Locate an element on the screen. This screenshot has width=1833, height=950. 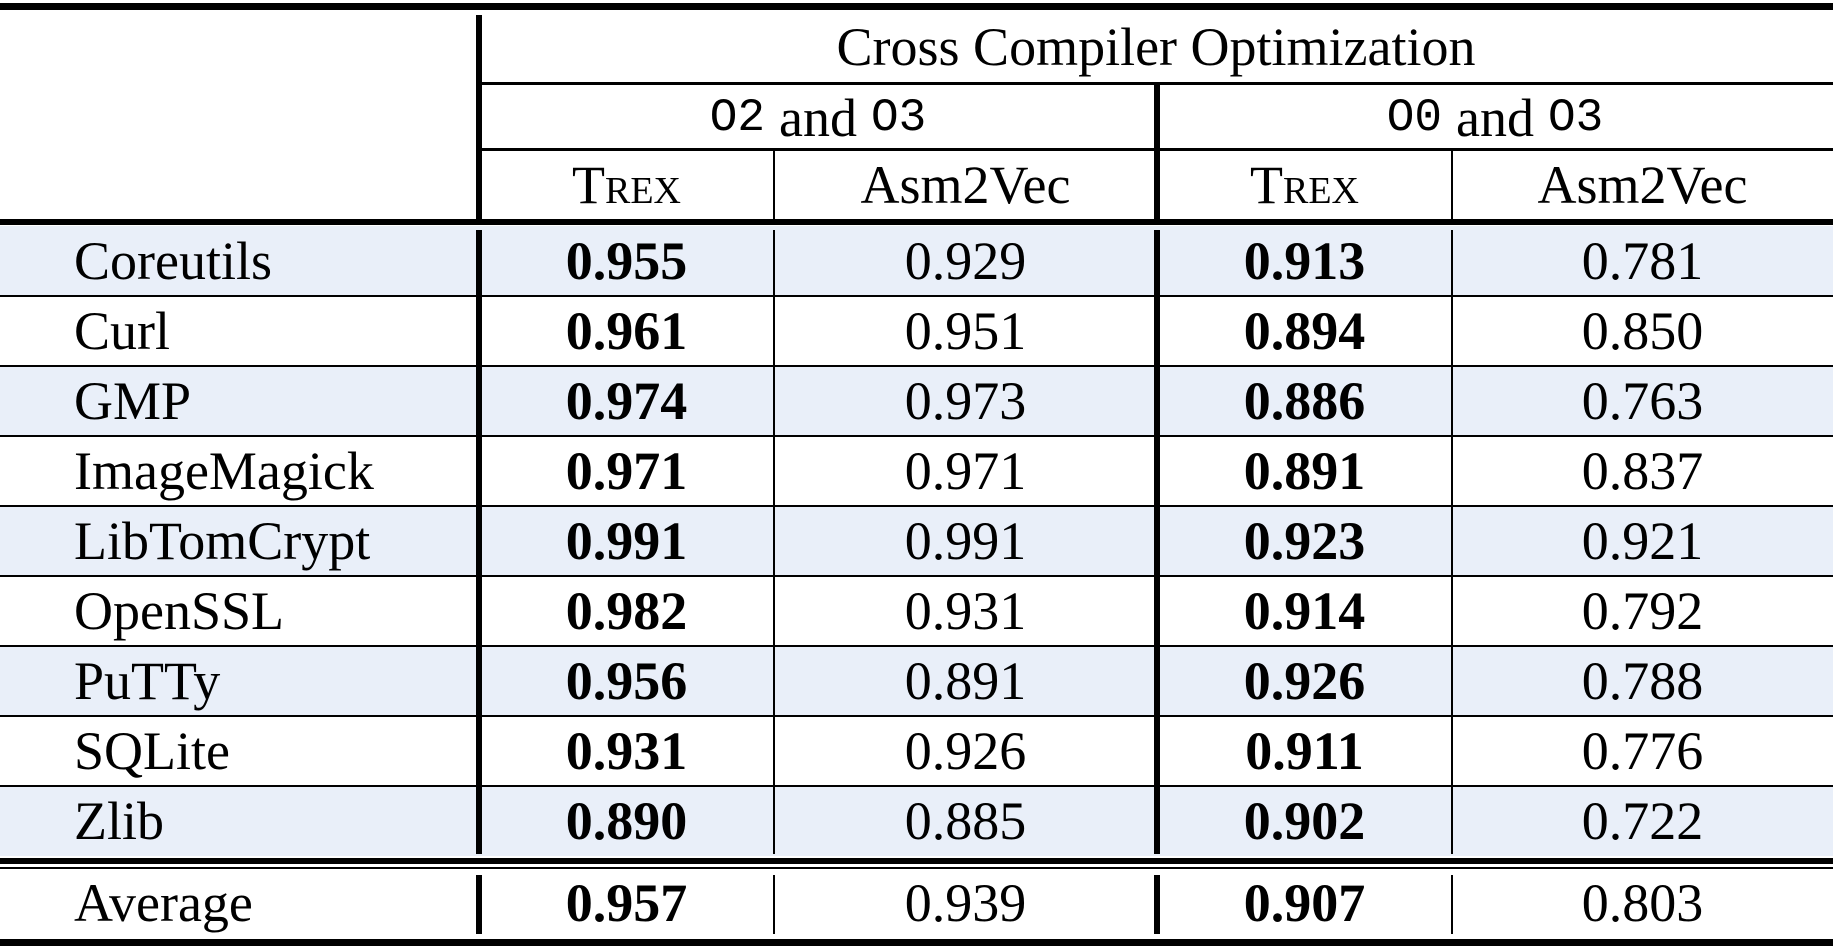
value-cell: 0.914 is located at coordinates (1304, 611).